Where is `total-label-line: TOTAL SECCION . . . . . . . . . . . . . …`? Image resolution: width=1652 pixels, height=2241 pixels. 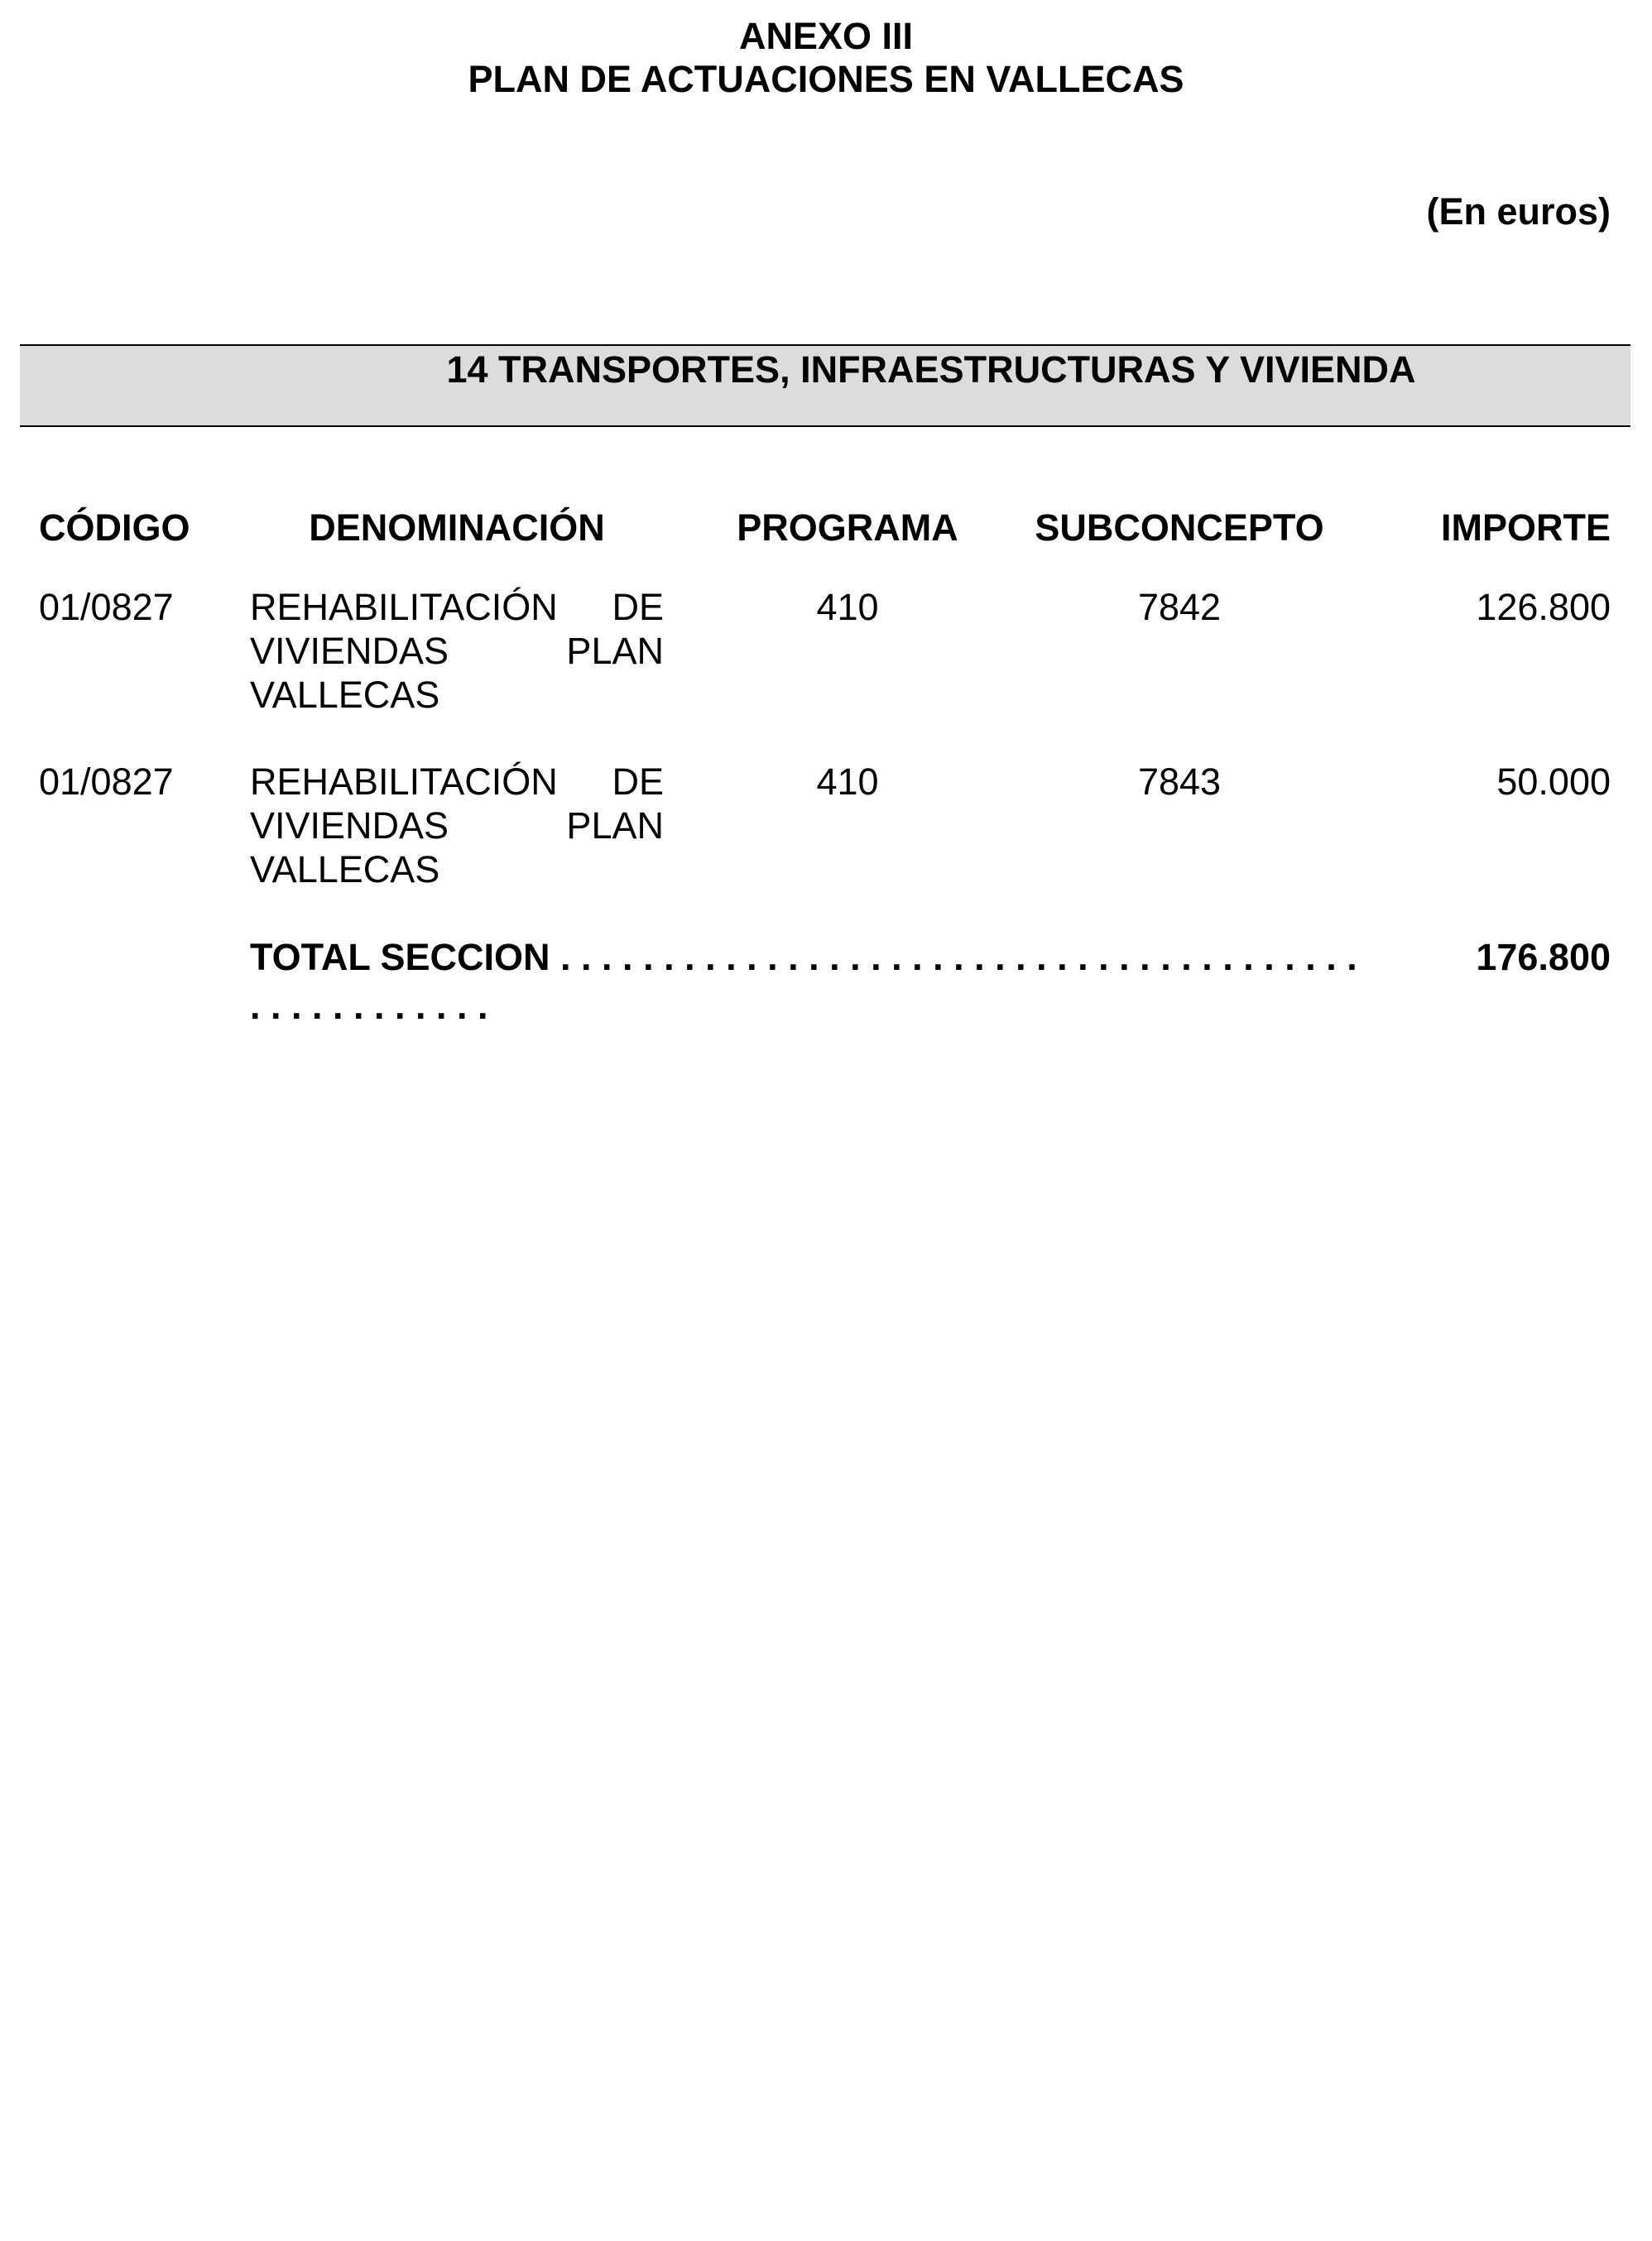
total-label-line: TOTAL SECCION . . . . . . . . . . . . . … is located at coordinates (803, 957).